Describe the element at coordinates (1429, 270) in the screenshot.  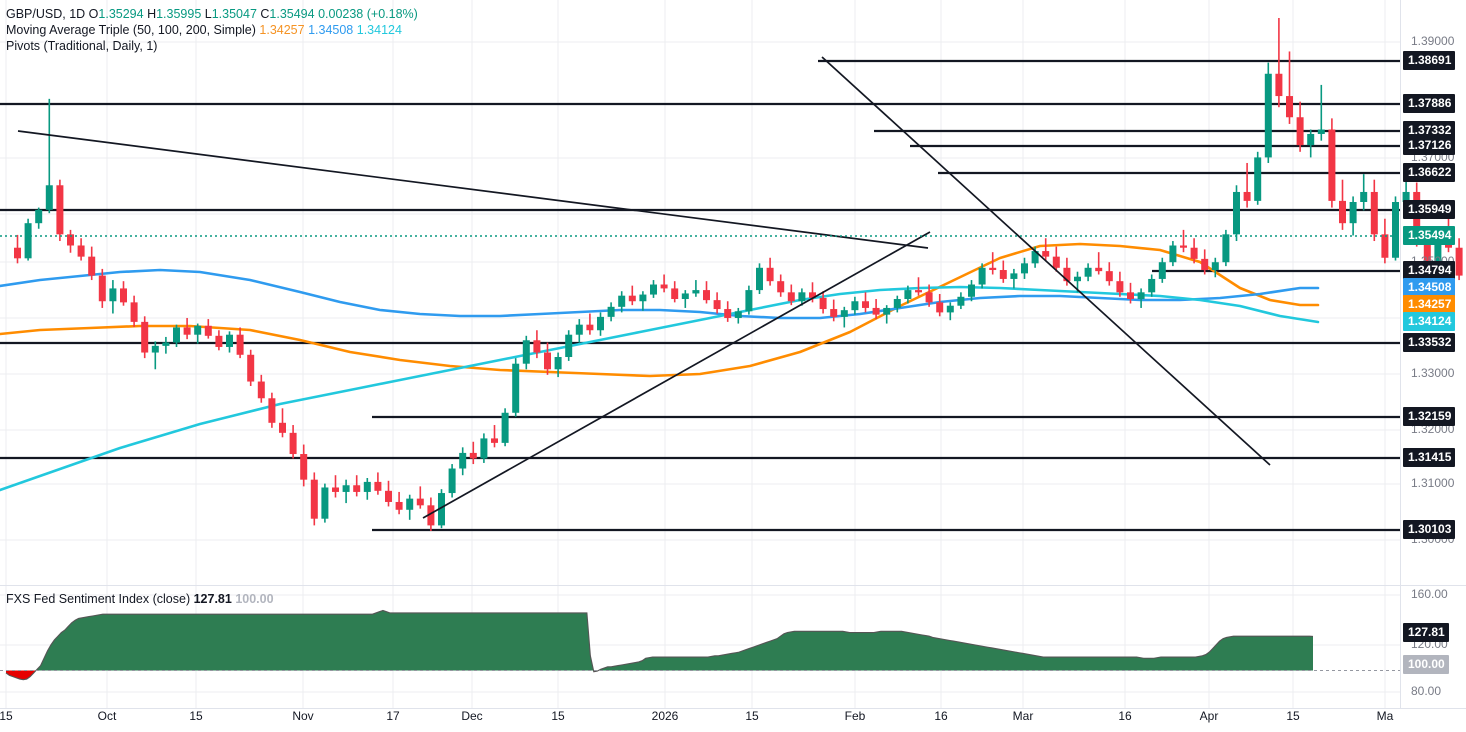
I see `pivot-level-p1: 1.34794` at that location.